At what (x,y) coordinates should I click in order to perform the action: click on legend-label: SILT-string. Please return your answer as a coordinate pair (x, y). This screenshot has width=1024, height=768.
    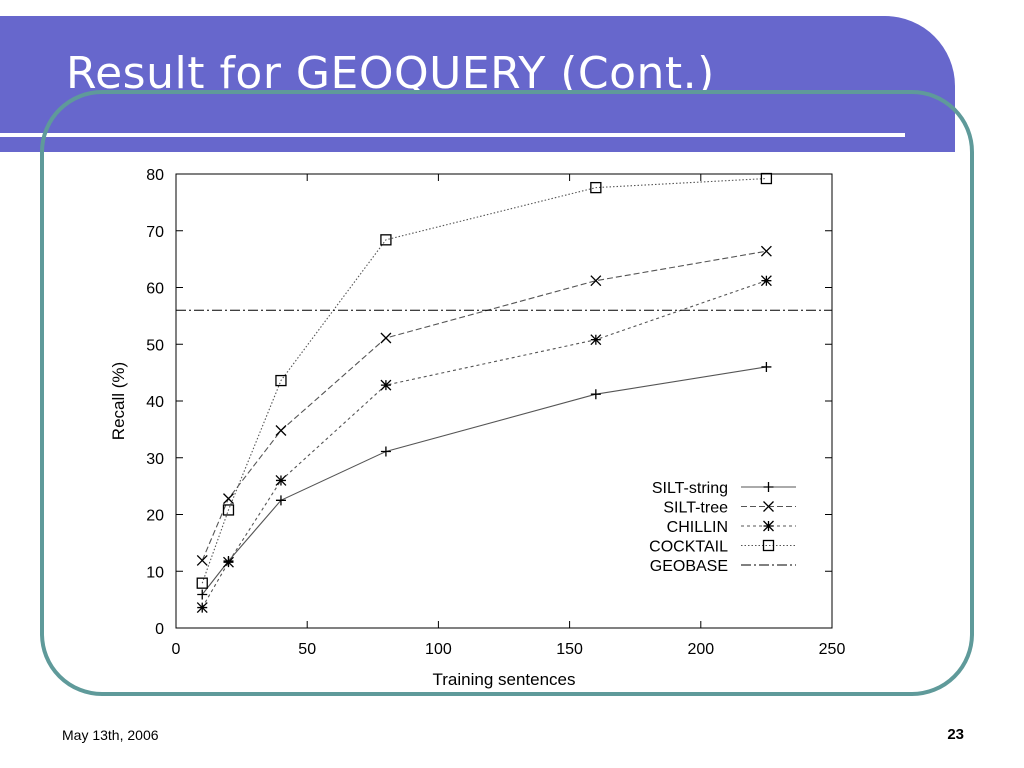
    Looking at the image, I should click on (690, 488).